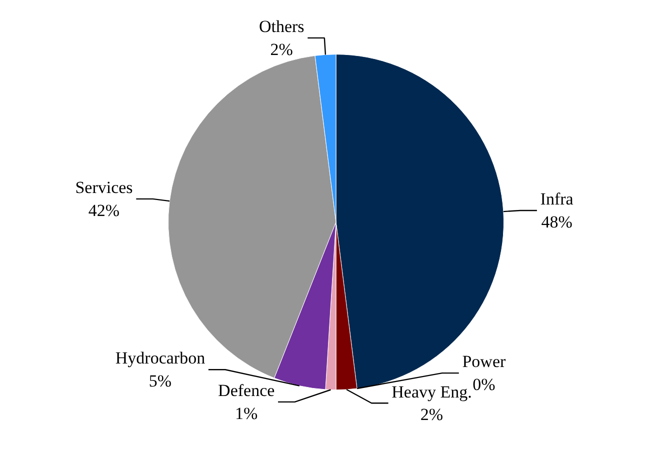 This screenshot has height=470, width=671. I want to click on data-label: 42%, so click(104, 210).